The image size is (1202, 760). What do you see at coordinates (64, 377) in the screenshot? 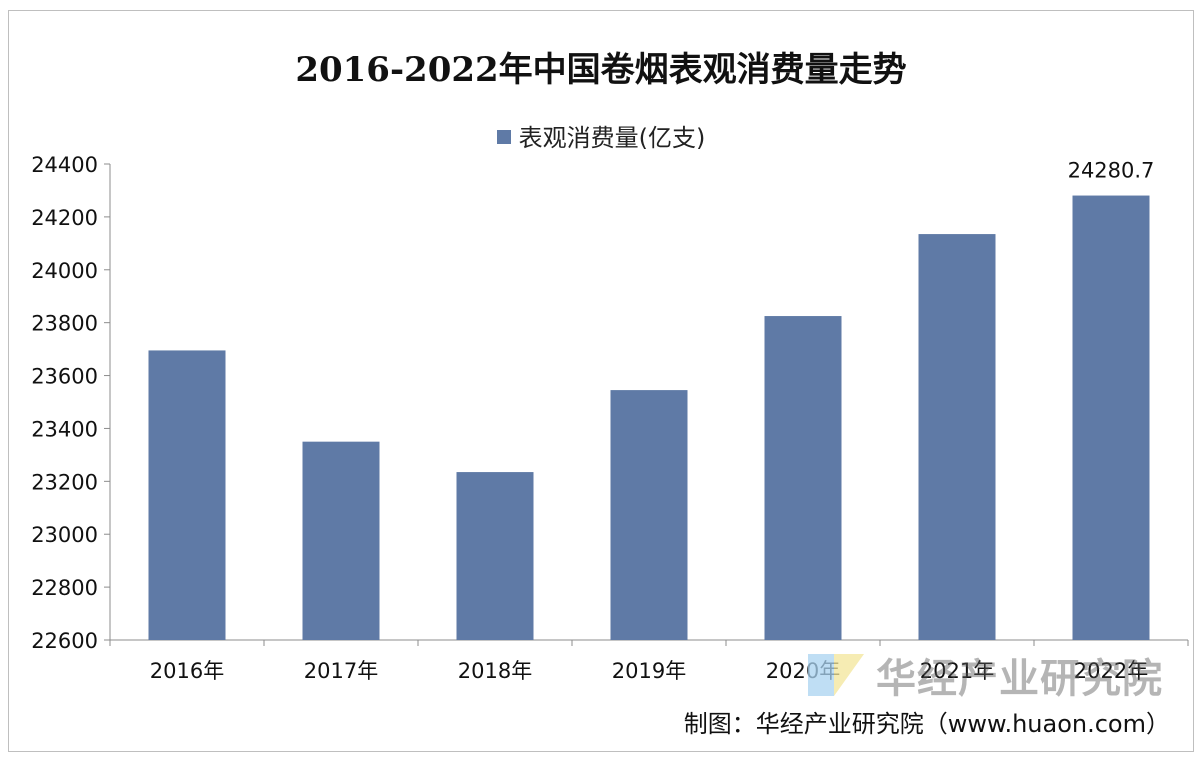
I see `y-tick-label: 23600` at bounding box center [64, 377].